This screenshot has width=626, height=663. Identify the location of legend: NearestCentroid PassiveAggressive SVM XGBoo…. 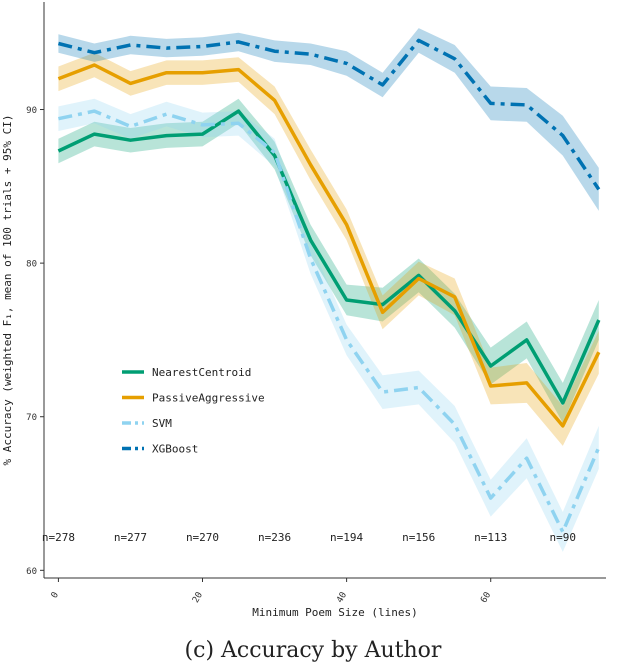
(193, 411).